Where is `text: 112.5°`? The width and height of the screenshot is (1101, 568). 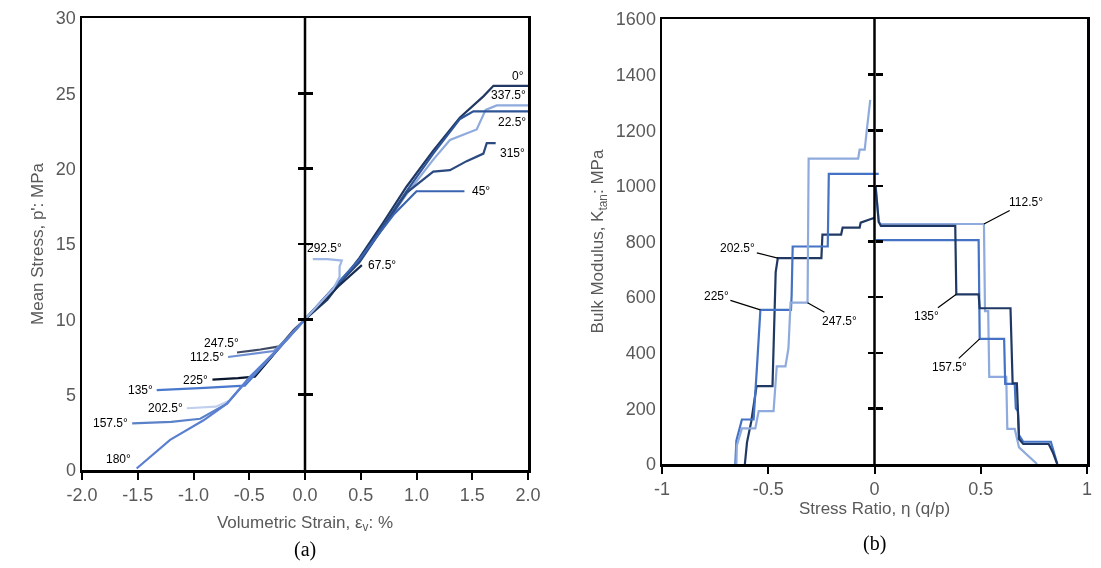
text: 112.5° is located at coordinates (1026, 202).